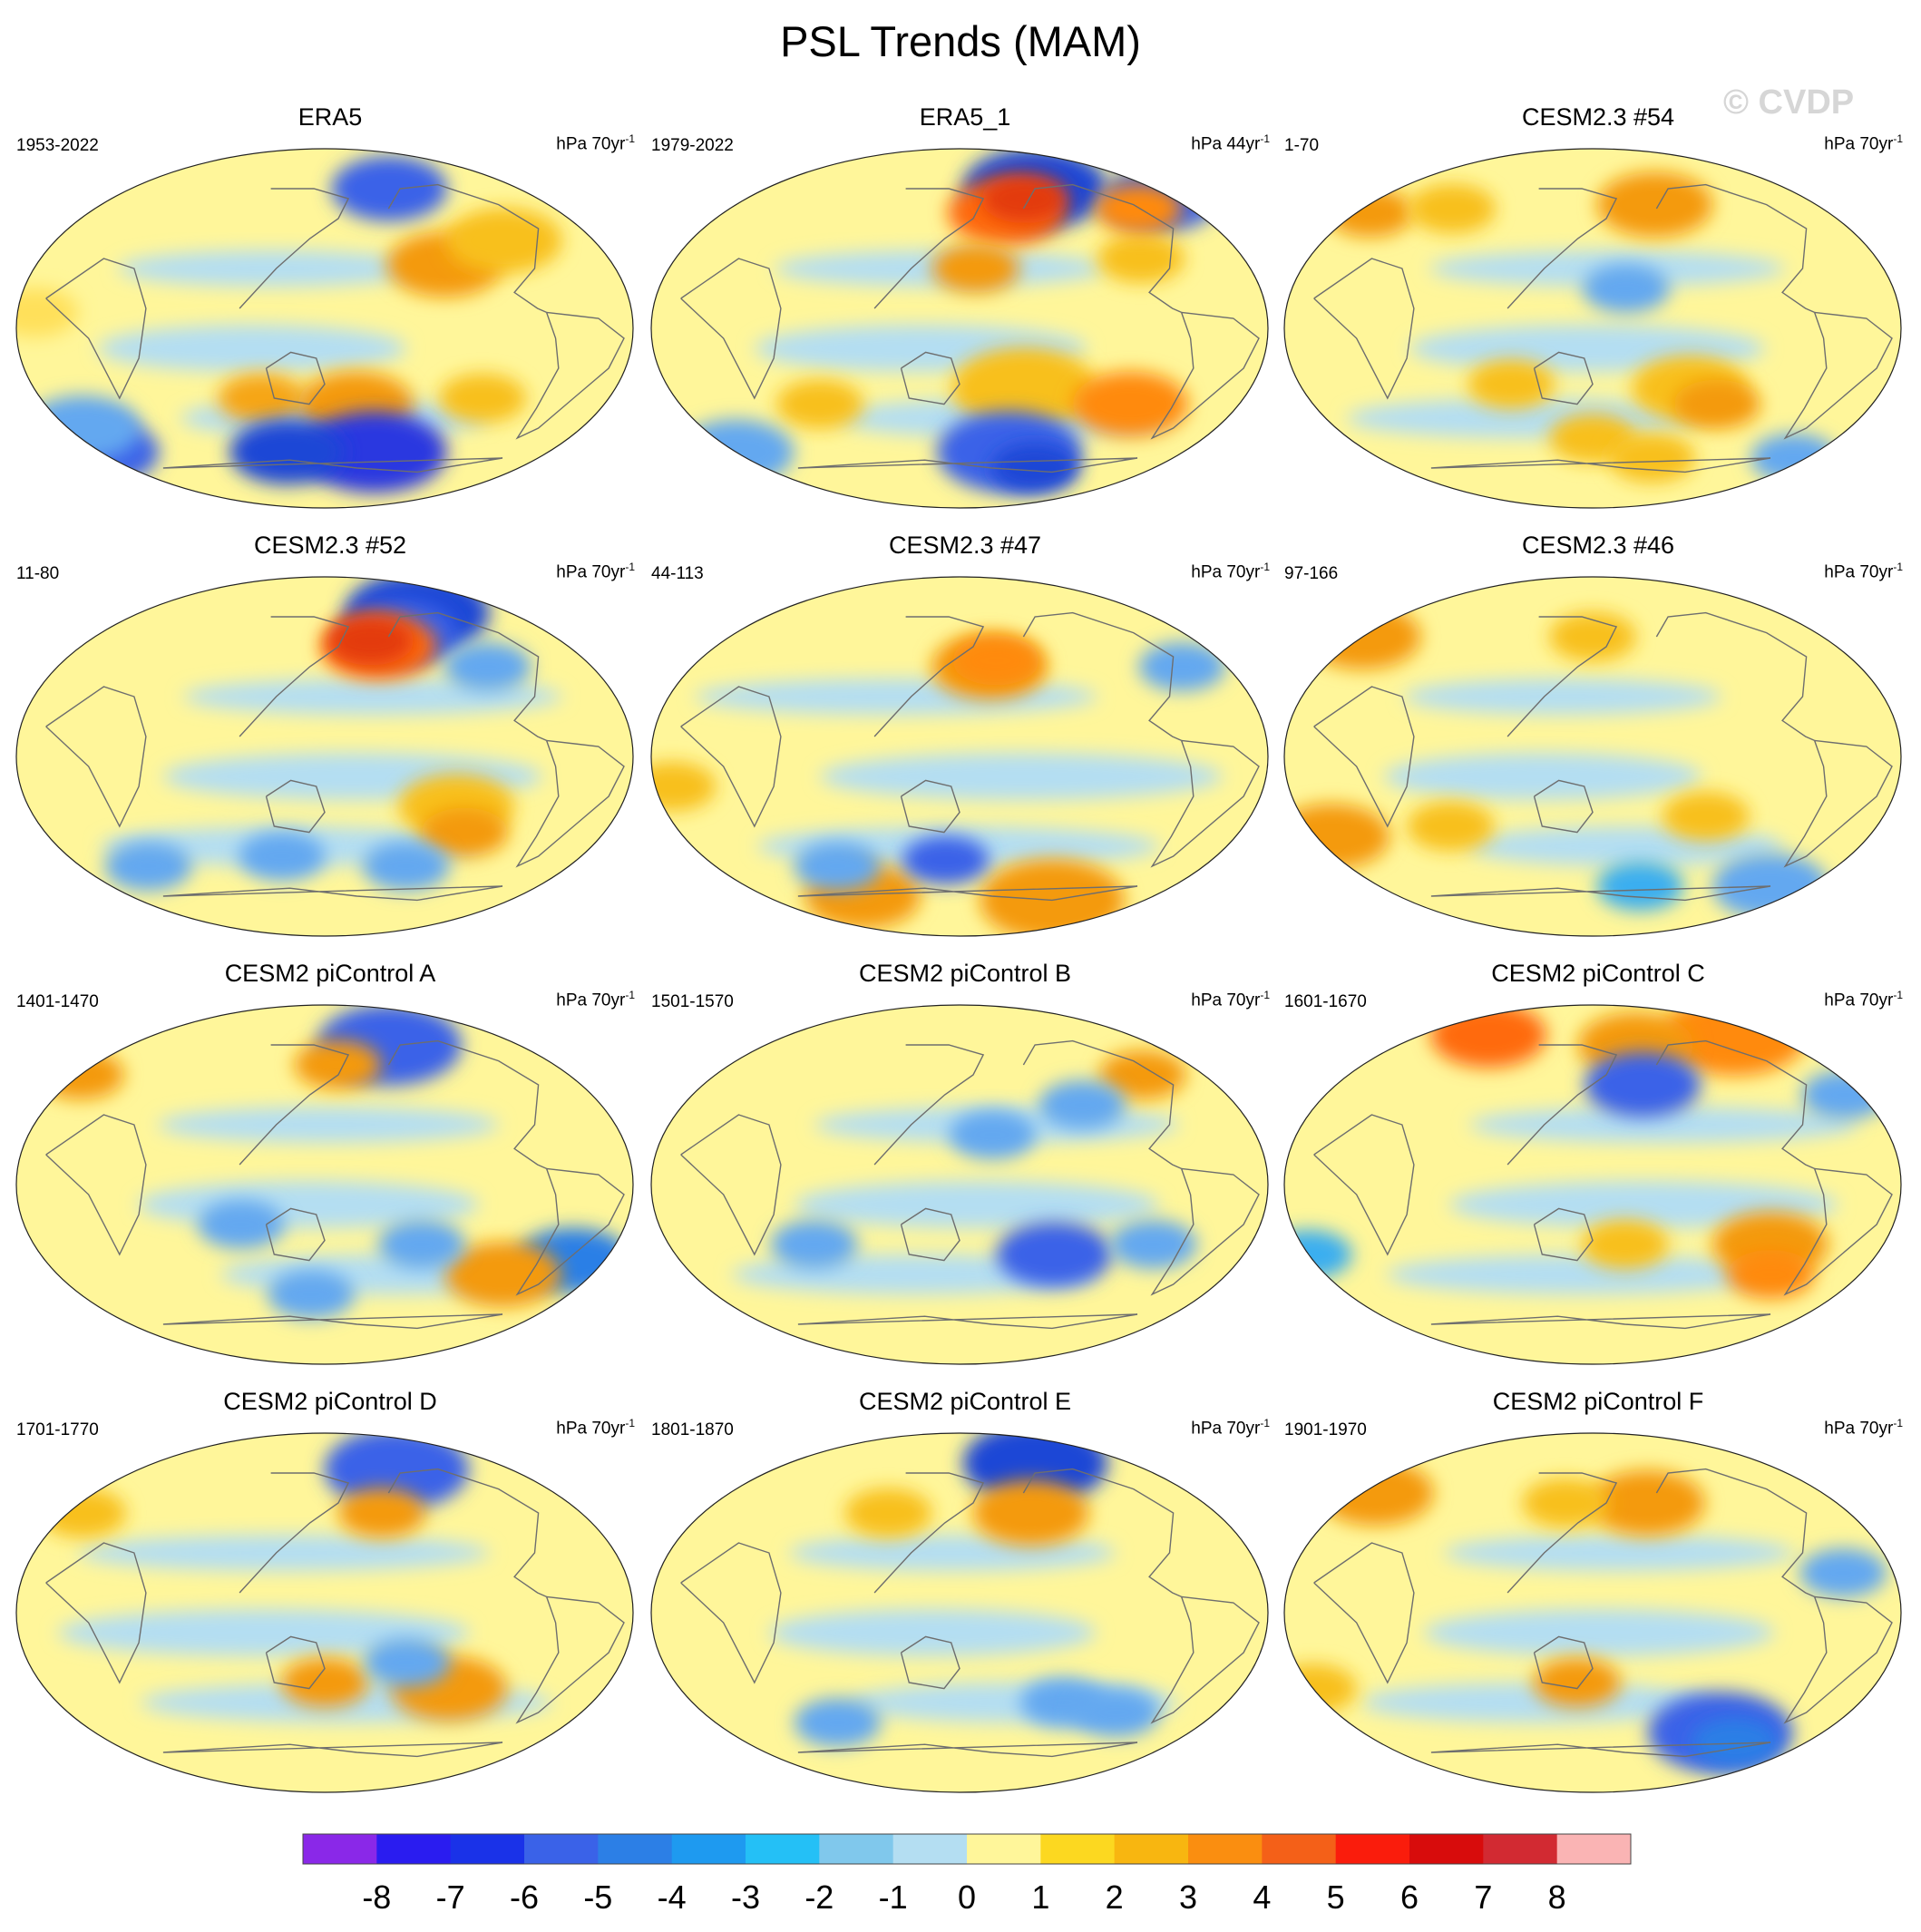 This screenshot has height=1932, width=1921. Describe the element at coordinates (1262, 1897) in the screenshot. I see `colorbar-tick-label: 4` at that location.